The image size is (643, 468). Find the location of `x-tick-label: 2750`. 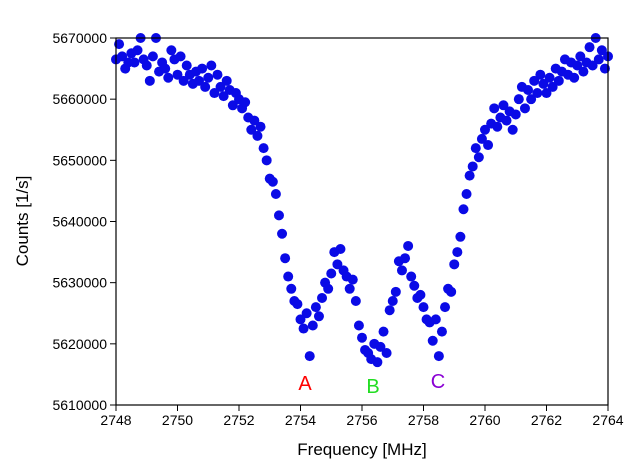

x-tick-label: 2750 is located at coordinates (177, 420).